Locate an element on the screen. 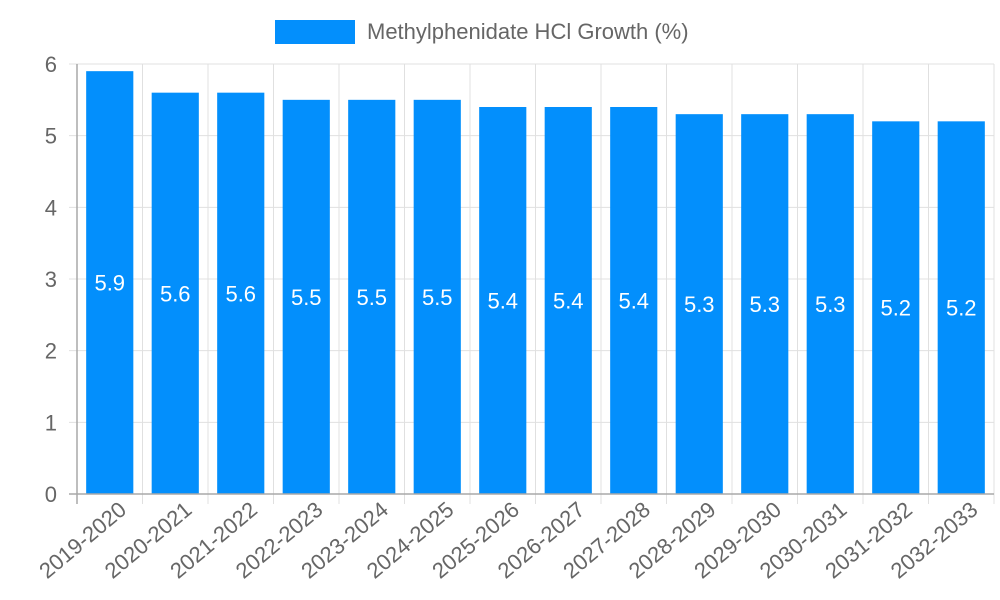 The height and width of the screenshot is (600, 1000). chart-legend: Methylphenidate HCl Growth (%) is located at coordinates (482, 32).